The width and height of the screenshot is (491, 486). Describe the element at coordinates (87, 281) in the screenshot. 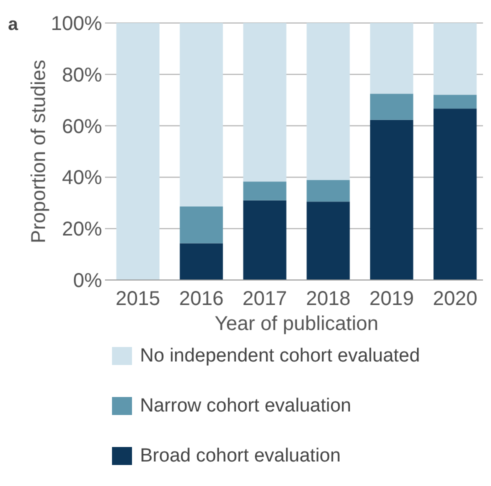

I see `y-tick-label: 0%` at that location.